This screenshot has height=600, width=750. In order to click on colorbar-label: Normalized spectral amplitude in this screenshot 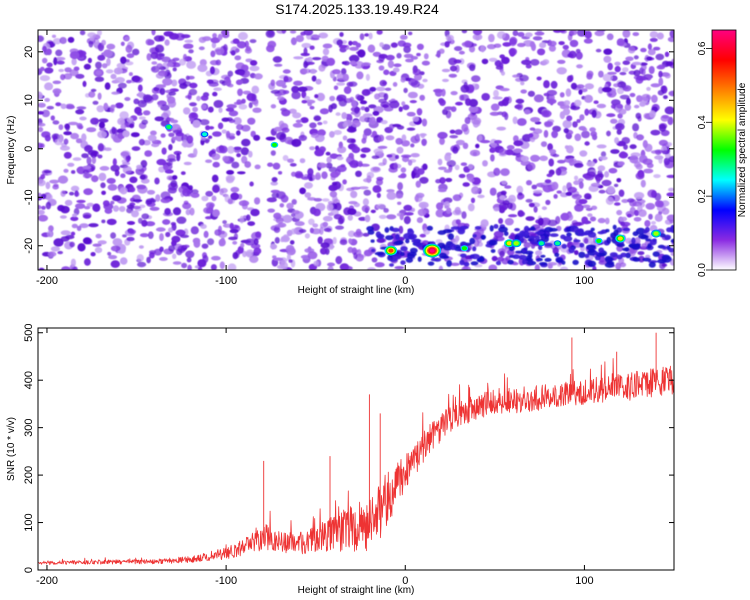, I will do `click(742, 149)`.